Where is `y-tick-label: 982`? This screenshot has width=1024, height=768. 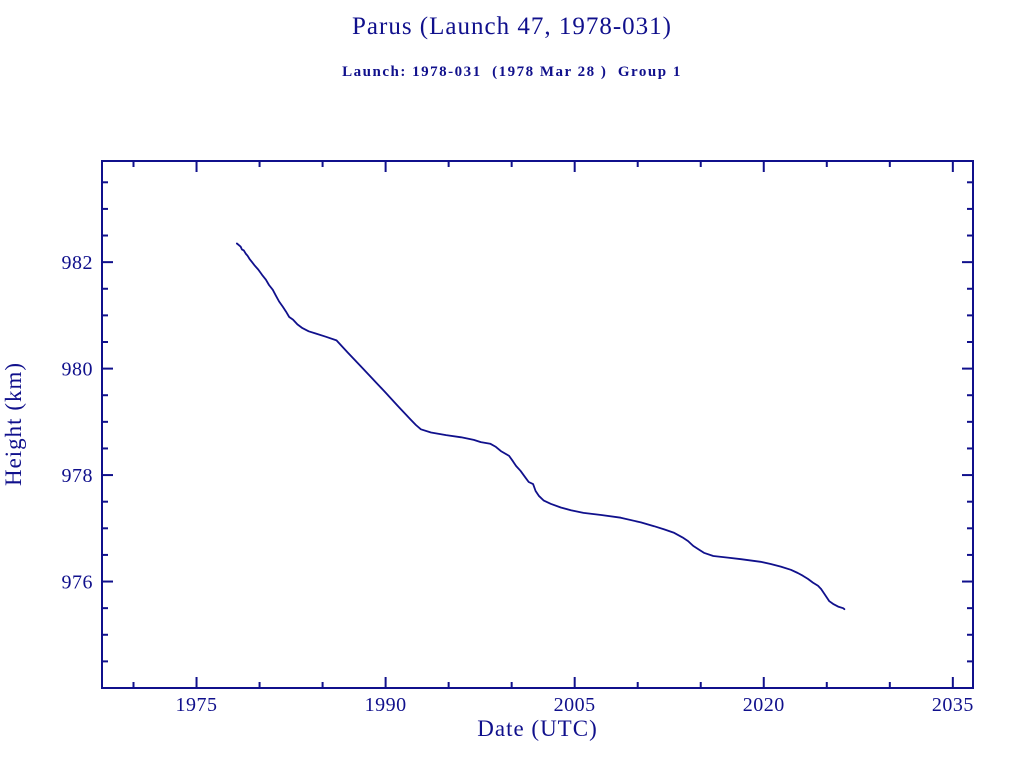
y-tick-label: 982 is located at coordinates (78, 263).